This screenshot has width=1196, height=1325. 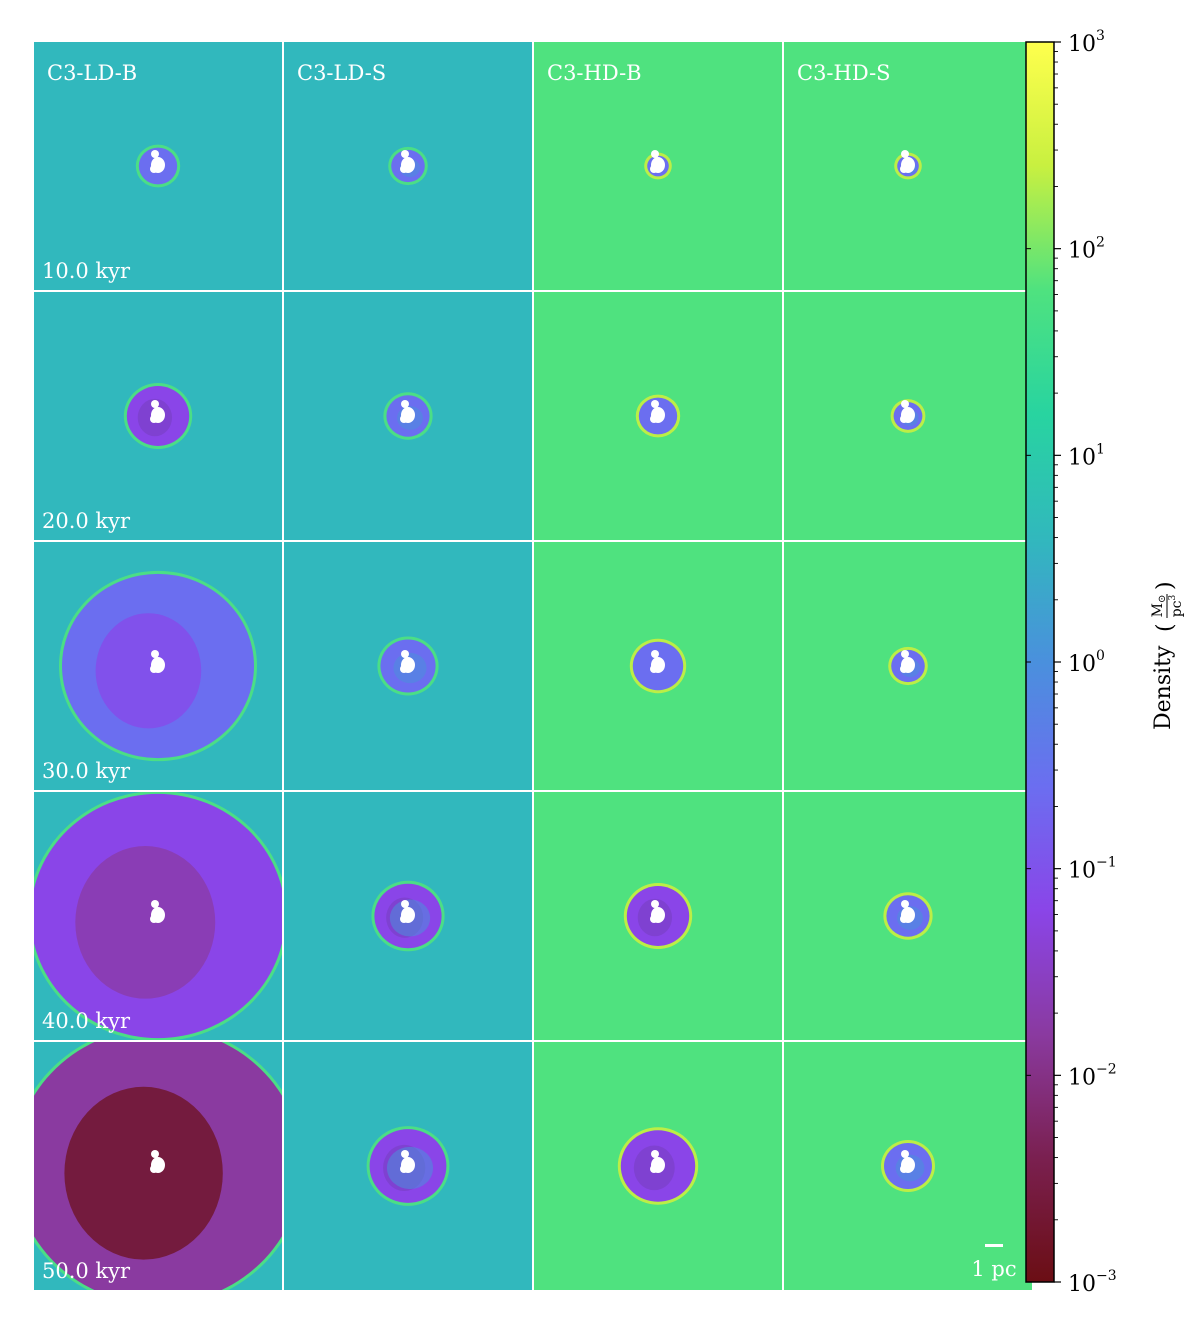 I want to click on panel-c3-ld-b-t1: 20.0 kyr, so click(x=158, y=416).